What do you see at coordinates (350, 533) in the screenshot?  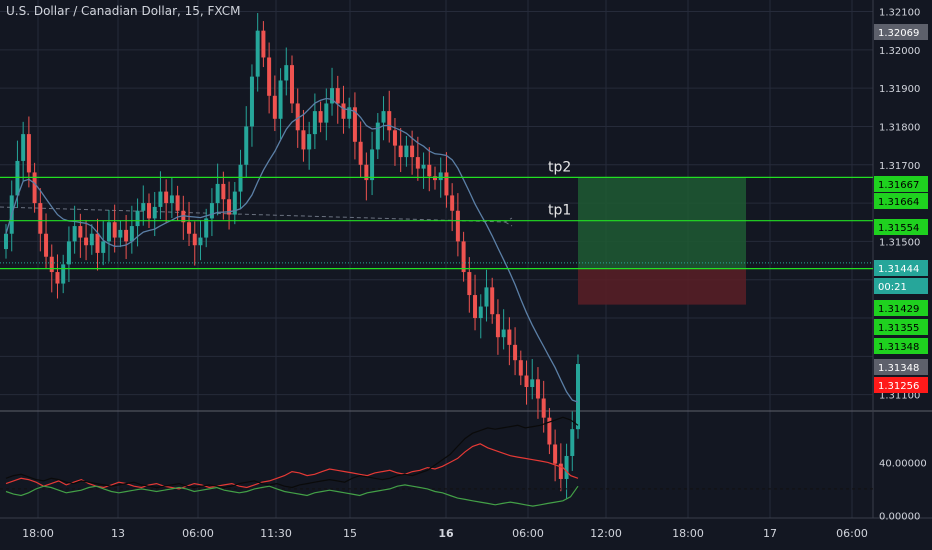 I see `time-tick-label: 15` at bounding box center [350, 533].